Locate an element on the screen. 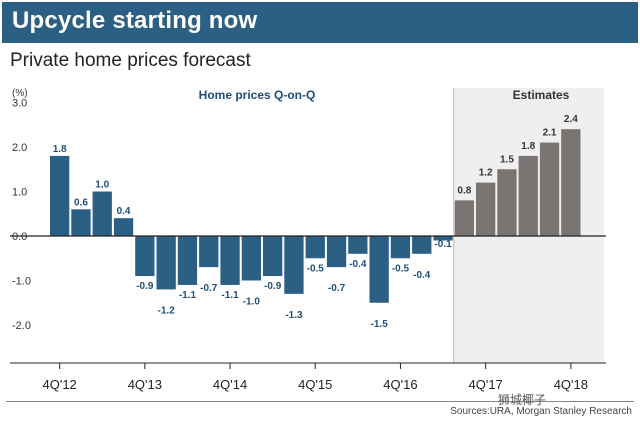 The image size is (640, 428). y-tick-label: 2.0 is located at coordinates (19, 148).